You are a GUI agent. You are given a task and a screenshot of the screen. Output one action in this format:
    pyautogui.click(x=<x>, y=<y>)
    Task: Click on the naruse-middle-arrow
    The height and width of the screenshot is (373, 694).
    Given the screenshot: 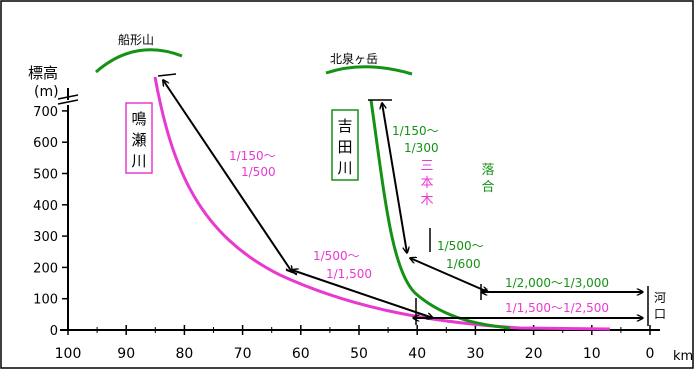 What is the action you would take?
    pyautogui.click(x=362, y=294)
    